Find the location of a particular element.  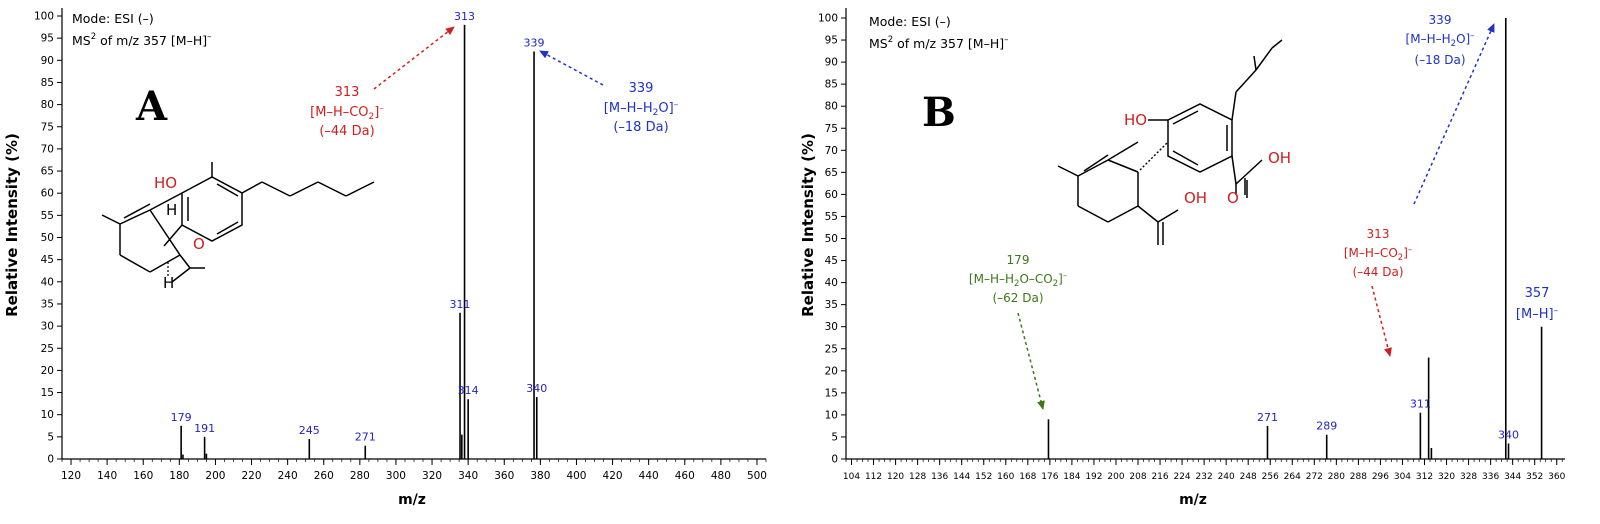

panel-b-y-tick-label: 20 is located at coordinates (831, 371).